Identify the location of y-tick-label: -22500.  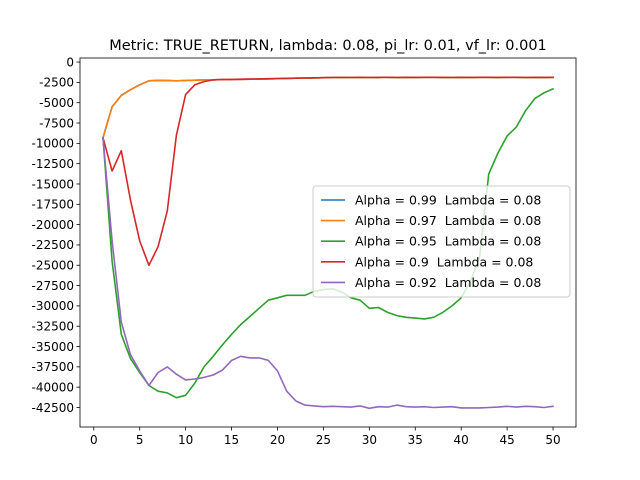
(52, 245).